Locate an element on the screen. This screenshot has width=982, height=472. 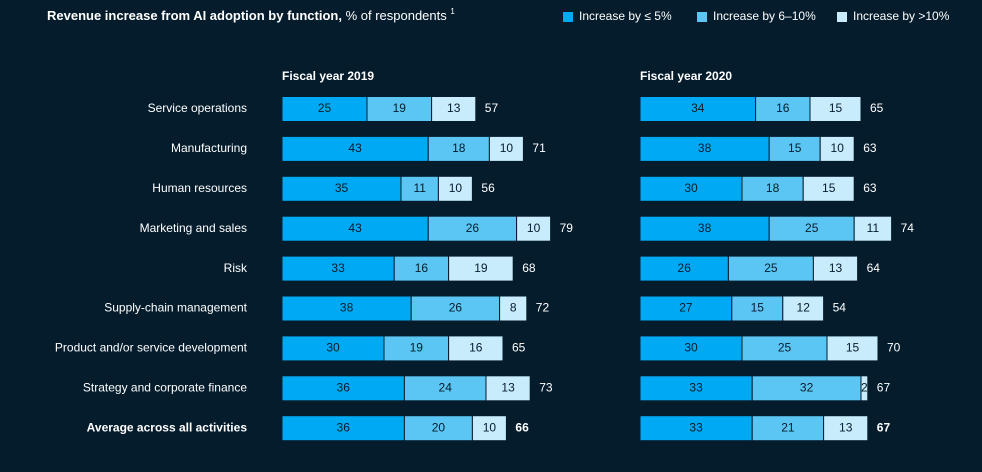
bar-value-label: 18 is located at coordinates (773, 188).